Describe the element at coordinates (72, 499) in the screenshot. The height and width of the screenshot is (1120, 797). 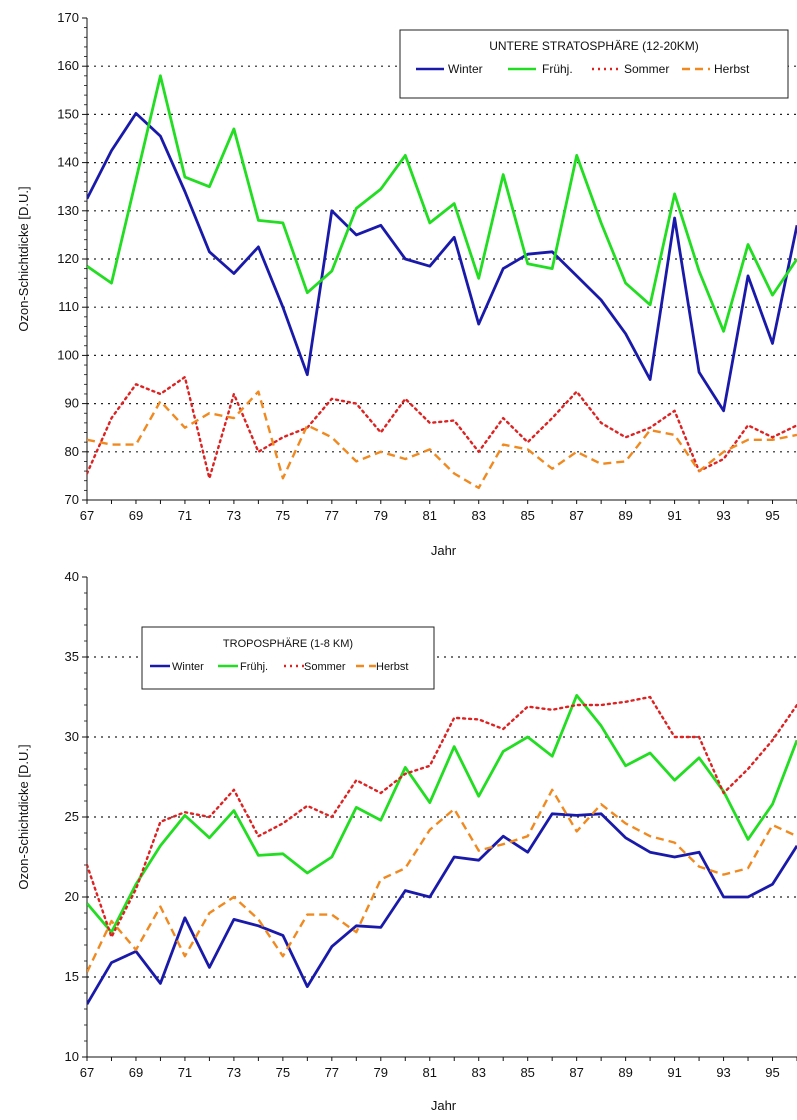
I see `y-tick-label: 70` at that location.